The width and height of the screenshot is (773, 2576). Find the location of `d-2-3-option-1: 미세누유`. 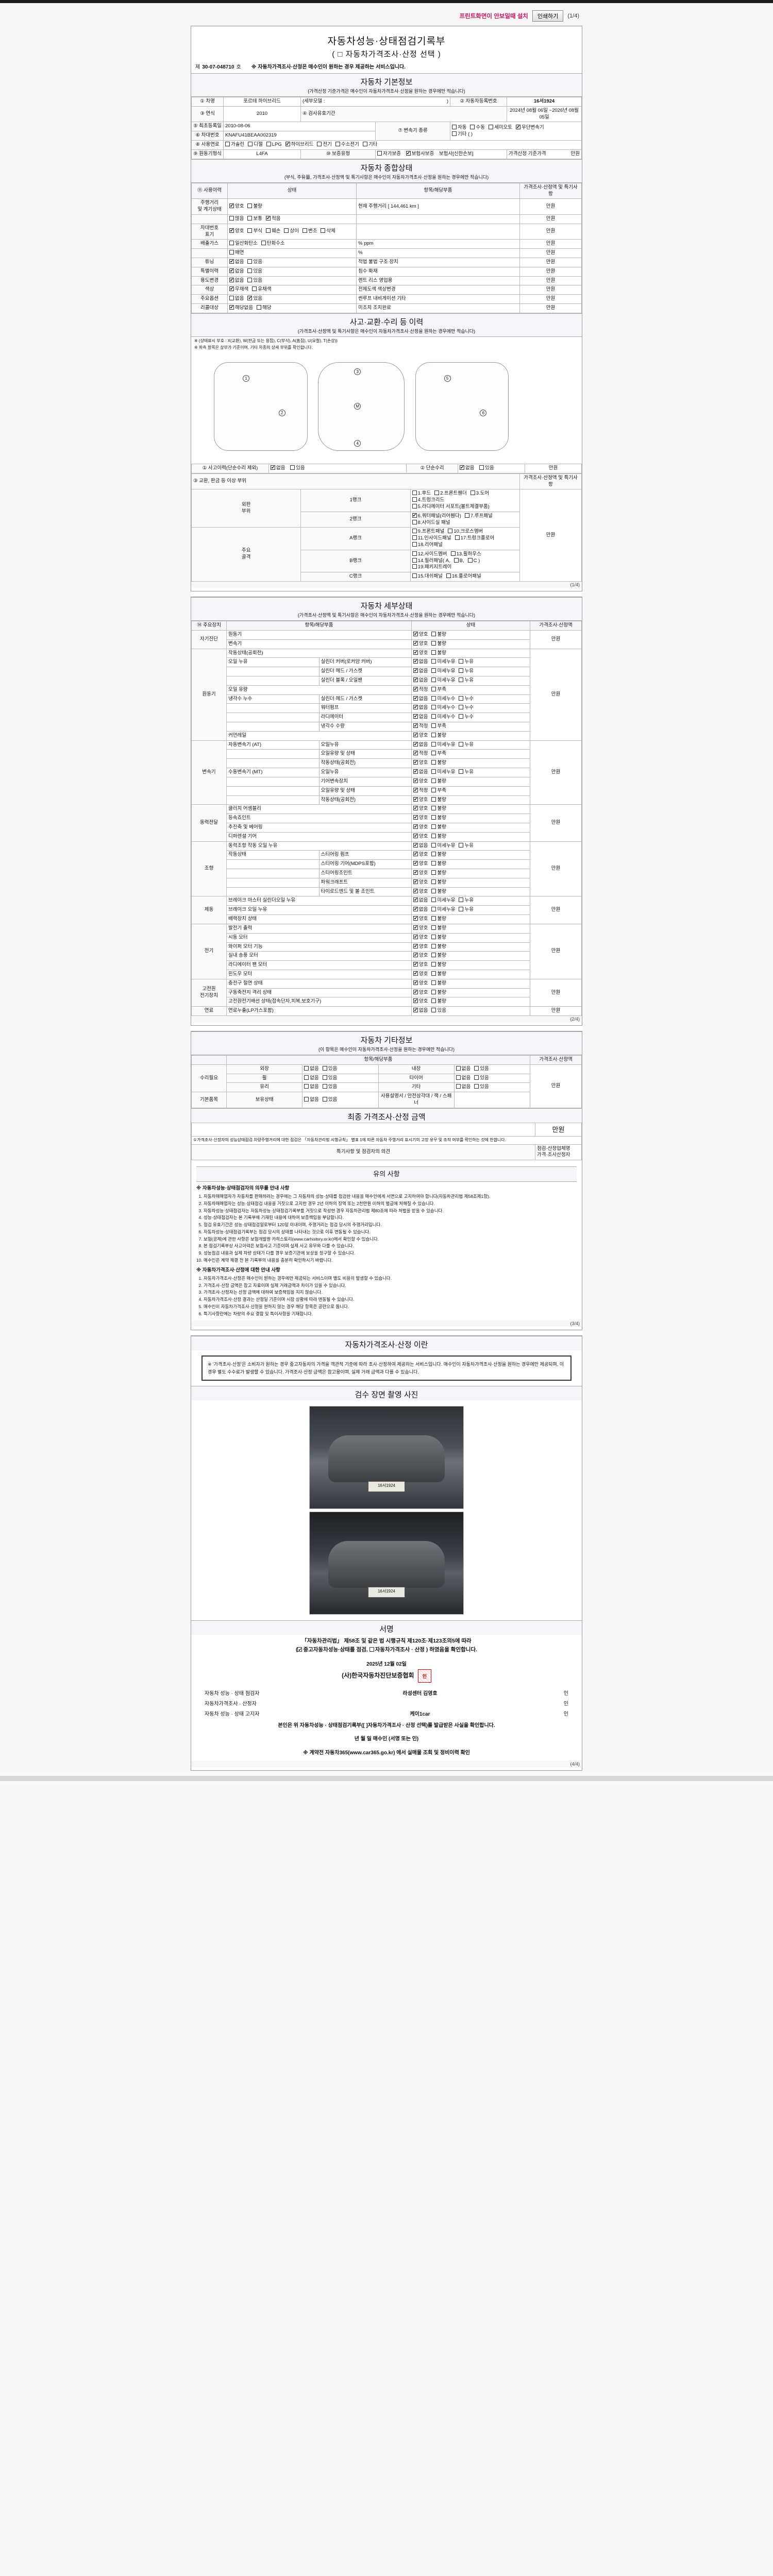

d-2-3-option-1: 미세누유 is located at coordinates (443, 772).